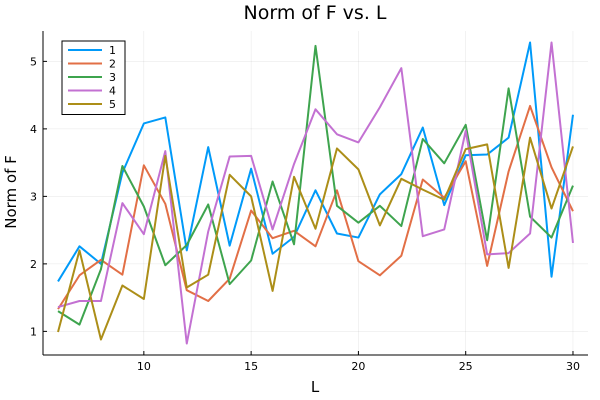 The image size is (600, 400). What do you see at coordinates (112, 50) in the screenshot?
I see `legend-label-1: 1` at bounding box center [112, 50].